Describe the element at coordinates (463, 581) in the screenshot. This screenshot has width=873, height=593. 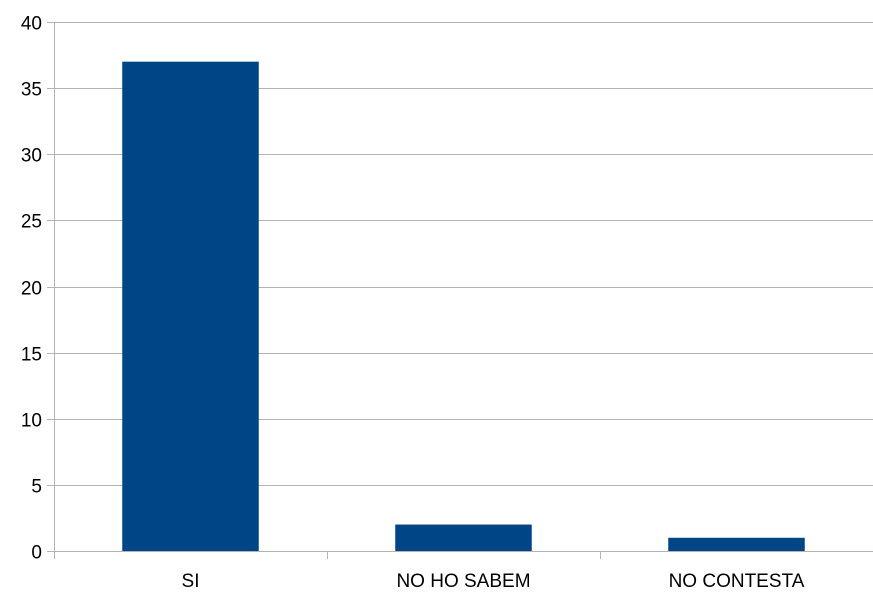
I see `x-tick-label: NO HO SABEM` at that location.